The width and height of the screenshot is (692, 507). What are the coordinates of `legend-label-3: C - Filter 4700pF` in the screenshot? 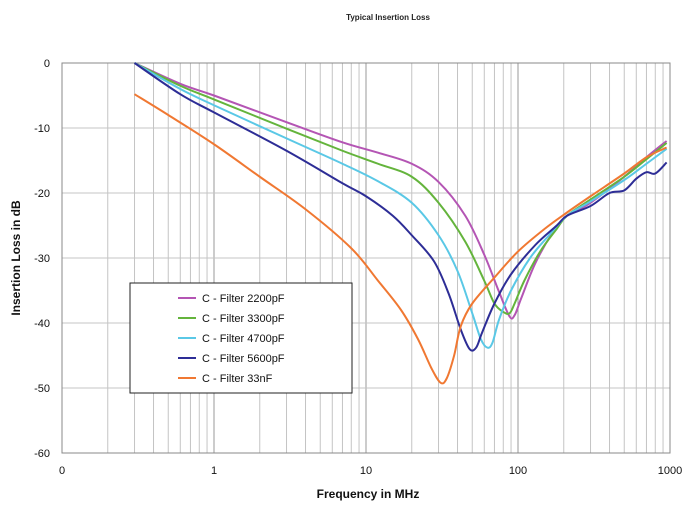 It's located at (243, 339).